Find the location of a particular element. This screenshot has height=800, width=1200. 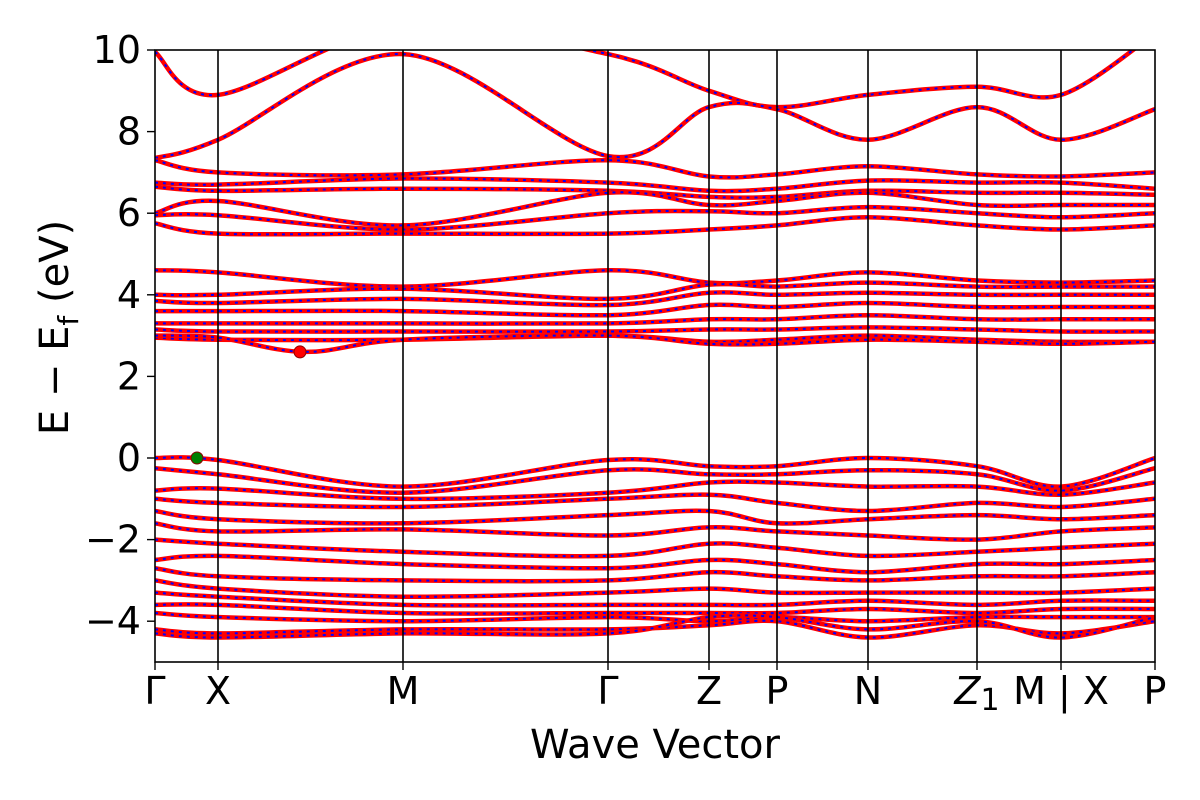

y-tick-label: 8 is located at coordinates (129, 132).